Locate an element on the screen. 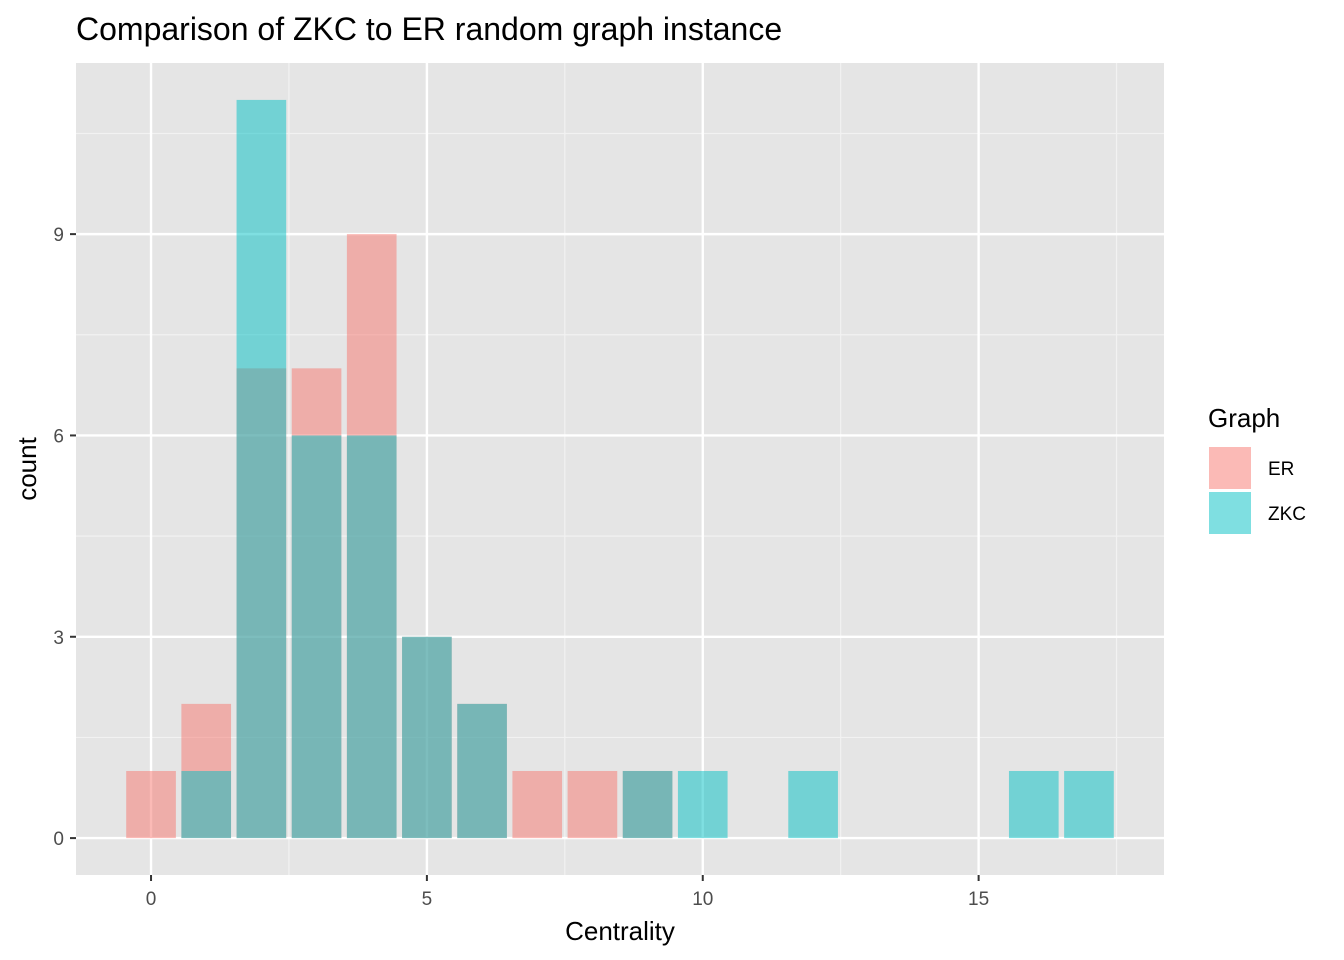 The image size is (1344, 960). legend-label-er: ER is located at coordinates (1281, 469).